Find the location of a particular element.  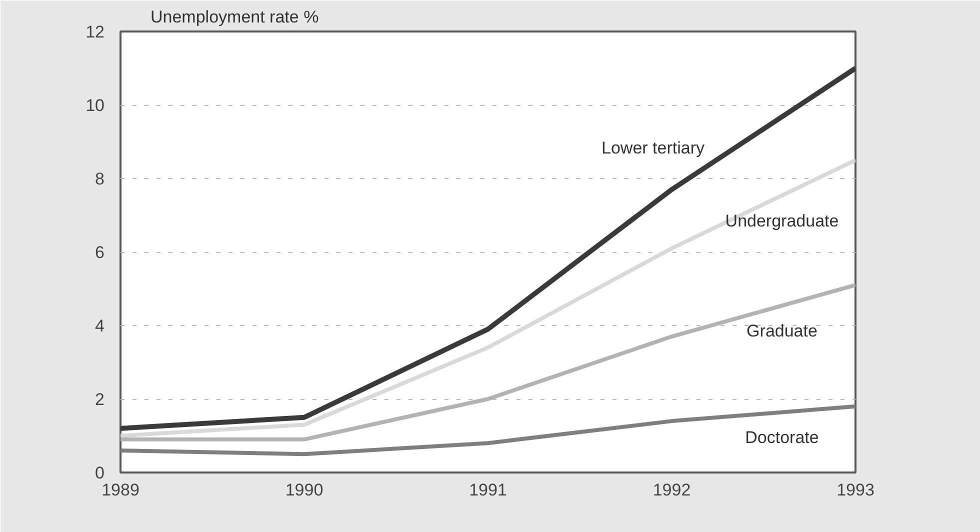

line-series is located at coordinates (488, 430).